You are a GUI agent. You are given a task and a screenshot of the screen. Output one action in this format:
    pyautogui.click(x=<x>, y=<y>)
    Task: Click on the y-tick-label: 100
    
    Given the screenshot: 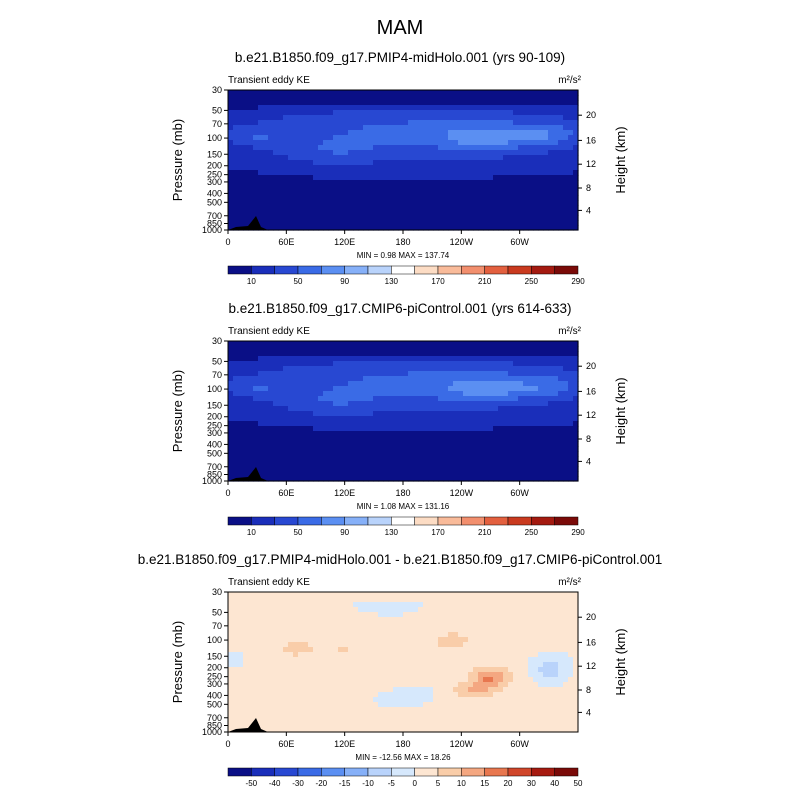 What is the action you would take?
    pyautogui.click(x=214, y=389)
    